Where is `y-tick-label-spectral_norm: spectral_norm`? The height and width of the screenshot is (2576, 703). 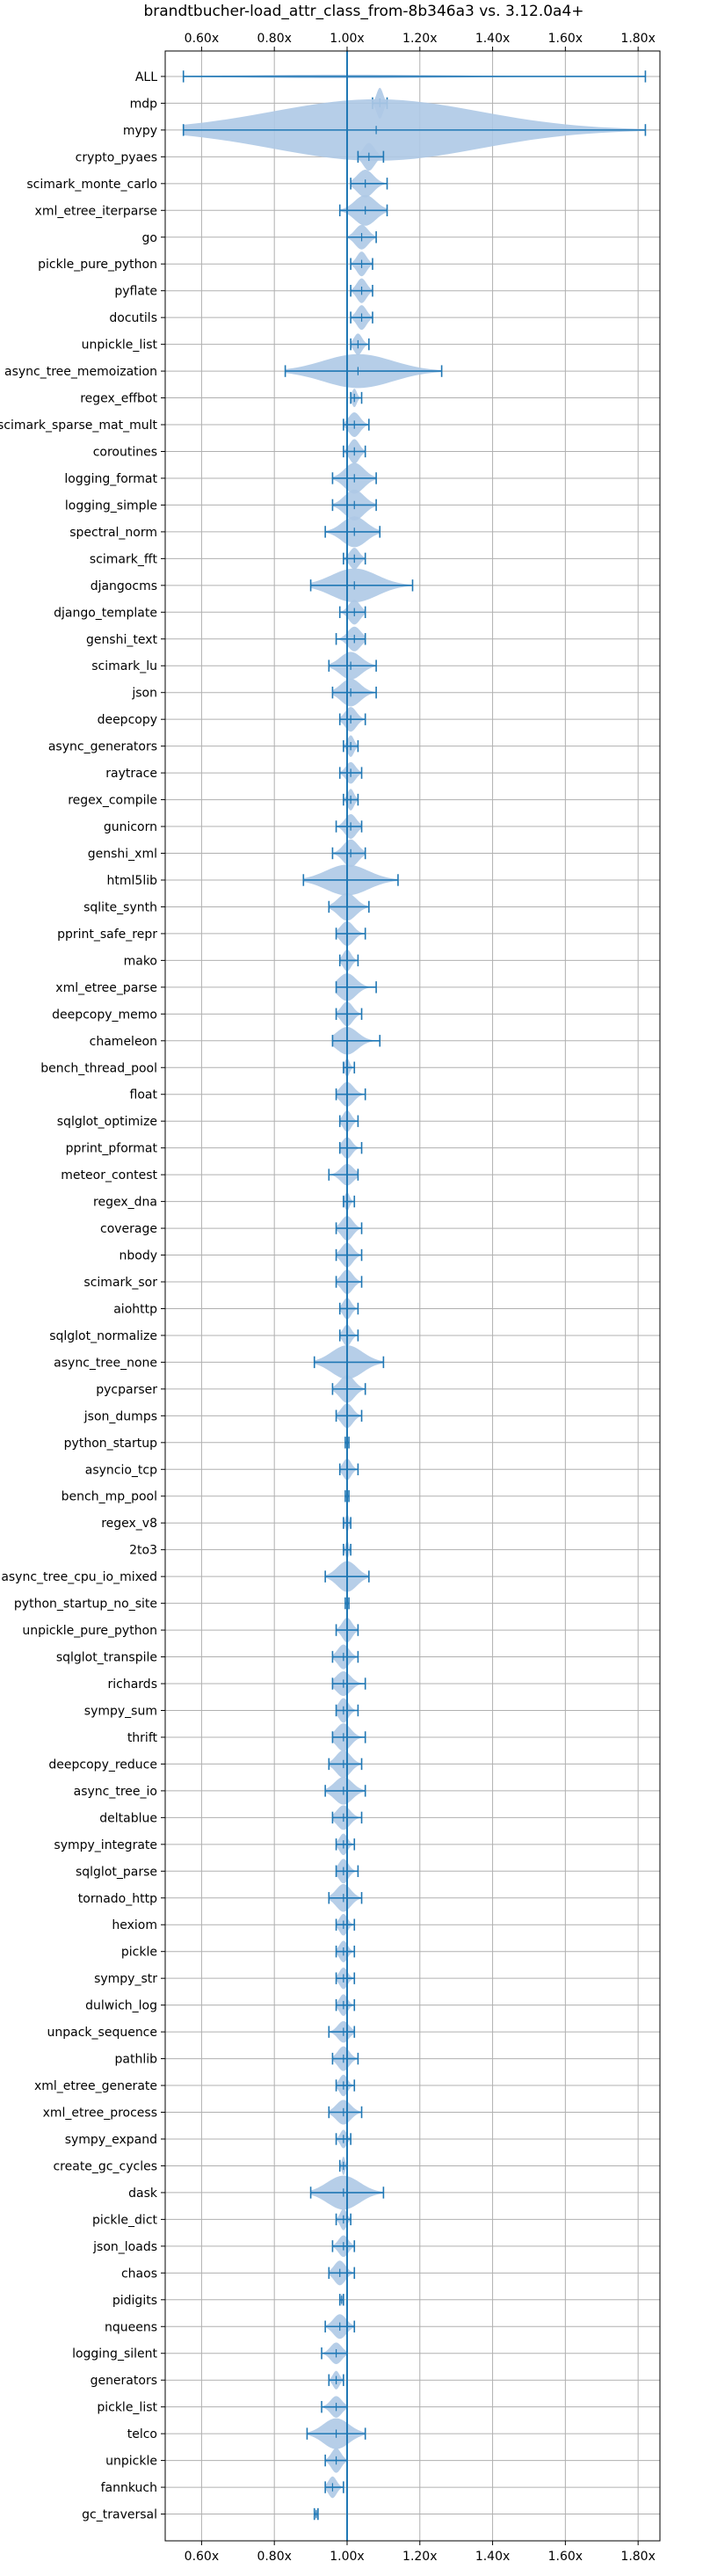
y-tick-label-spectral_norm: spectral_norm is located at coordinates (113, 533).